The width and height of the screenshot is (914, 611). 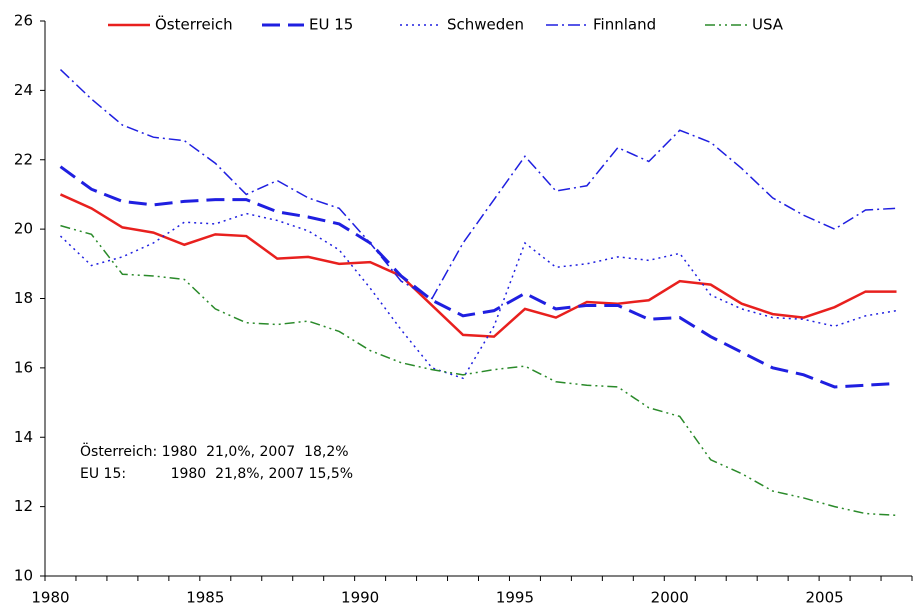 What do you see at coordinates (485, 25) in the screenshot?
I see `legend-label: Schweden` at bounding box center [485, 25].